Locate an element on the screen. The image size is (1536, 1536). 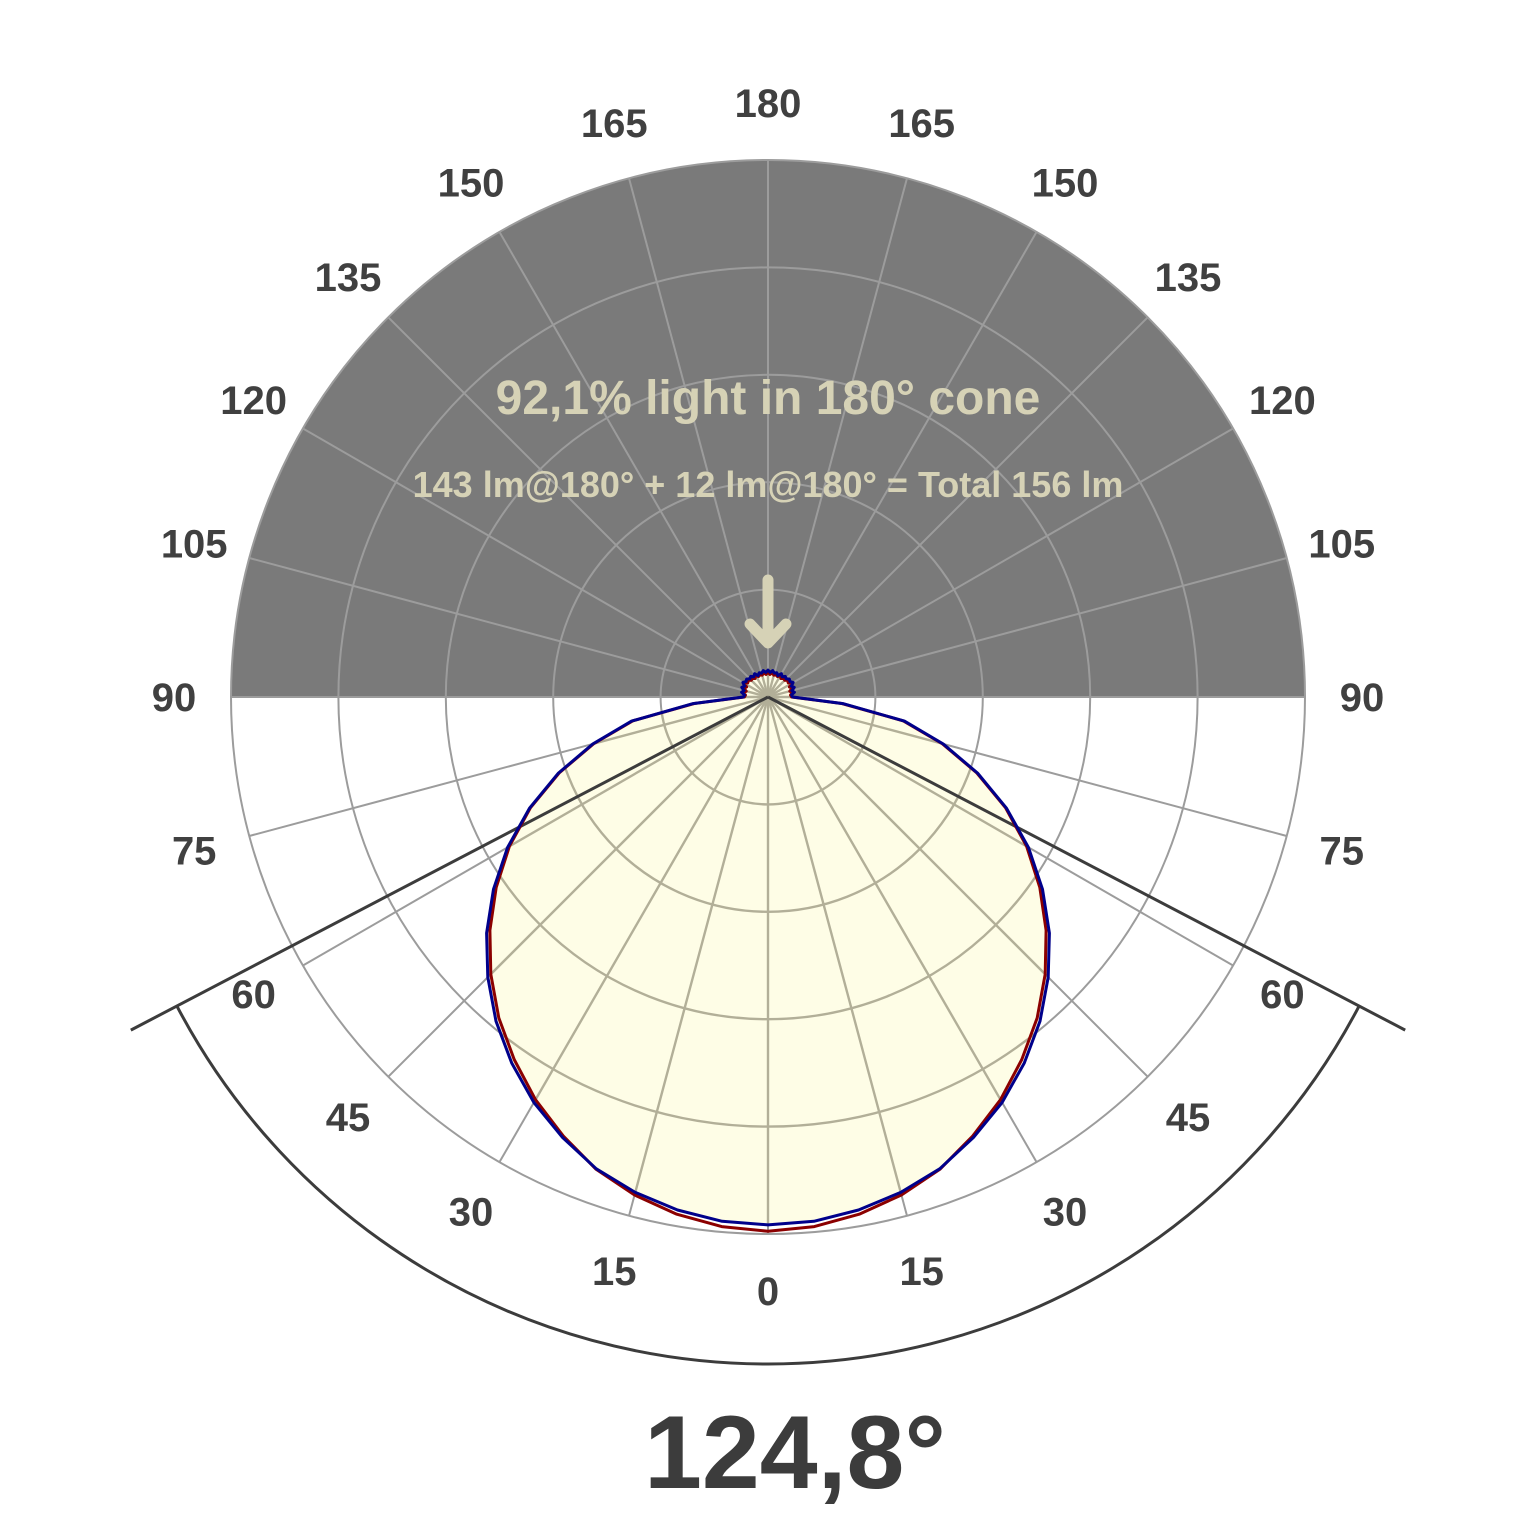
series-curves is located at coordinates (768, 950).